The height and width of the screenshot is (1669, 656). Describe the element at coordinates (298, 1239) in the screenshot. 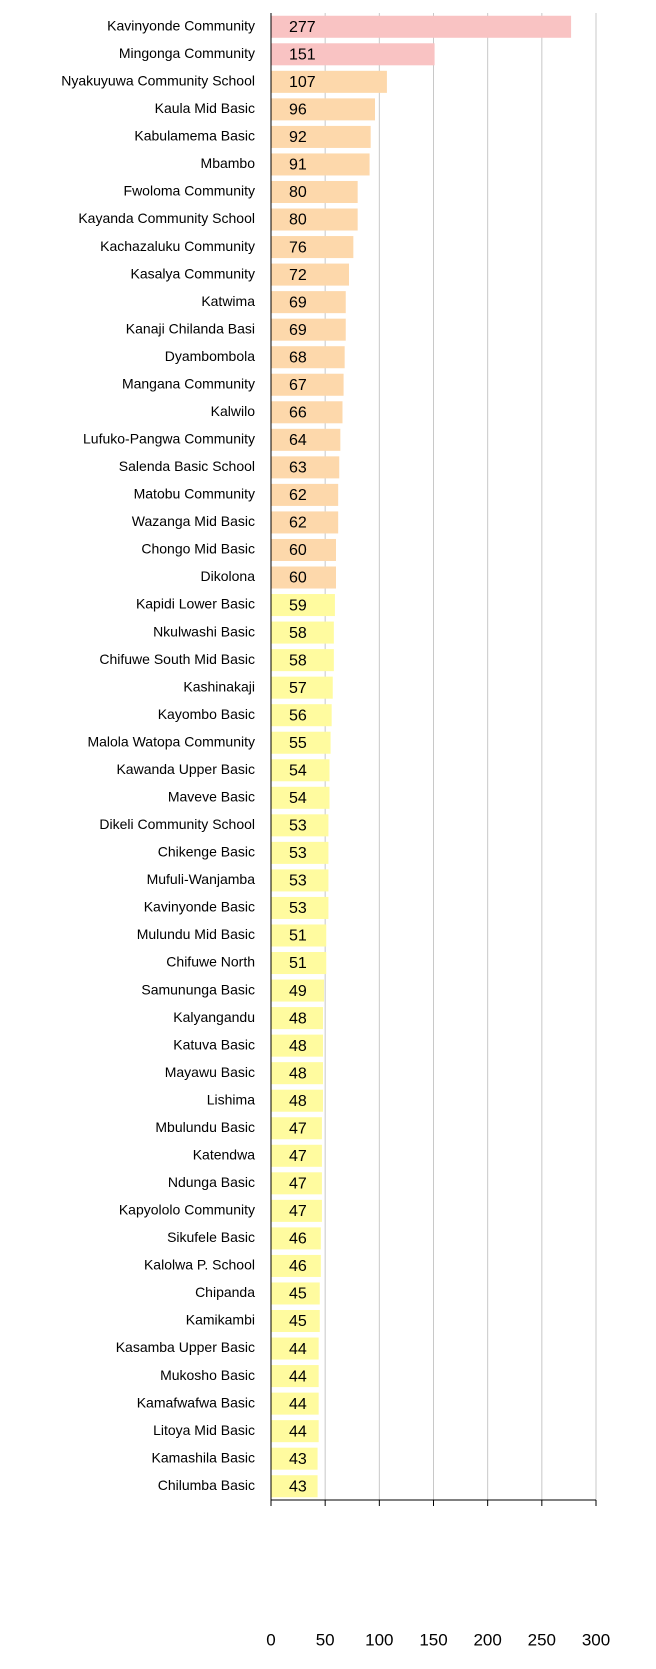

I see `data-label: 46` at that location.